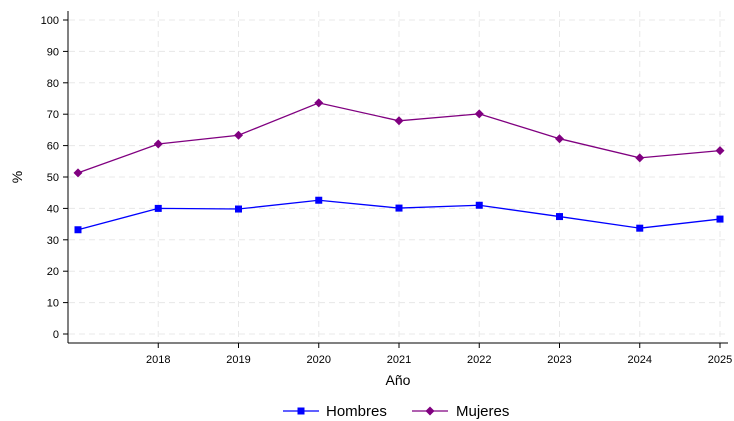 The image size is (734, 421). Describe the element at coordinates (398, 380) in the screenshot. I see `x-axis-title: Año` at that location.